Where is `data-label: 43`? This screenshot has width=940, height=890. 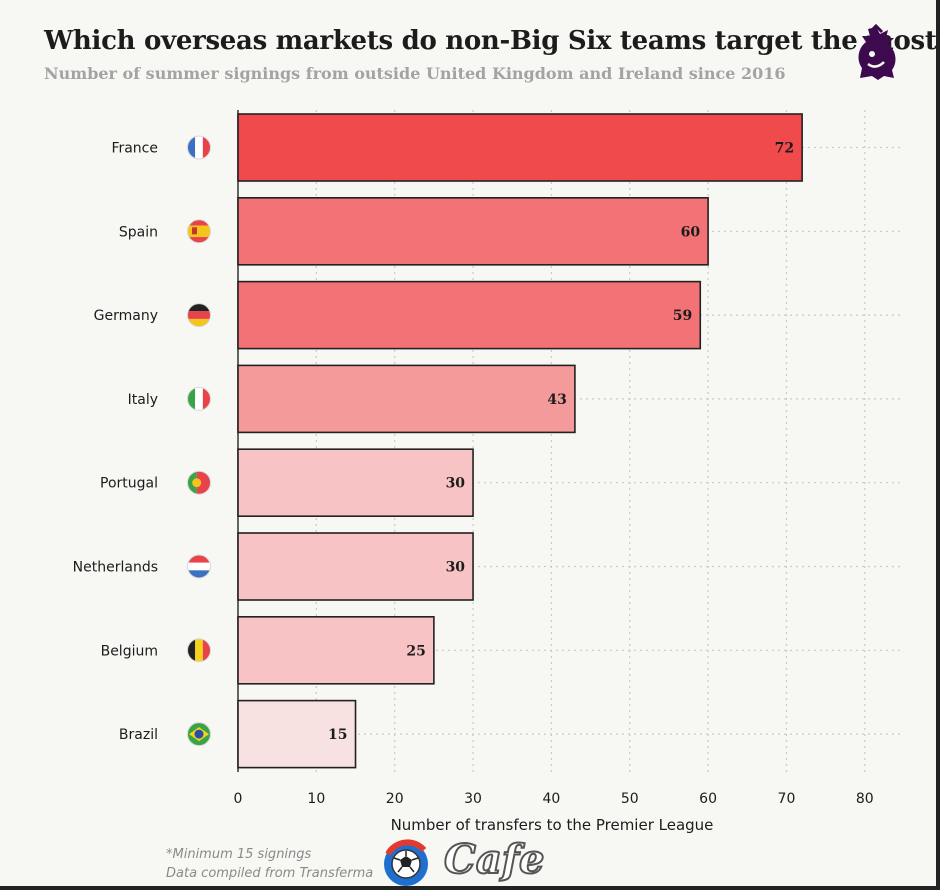
data-label: 43 is located at coordinates (556, 400).